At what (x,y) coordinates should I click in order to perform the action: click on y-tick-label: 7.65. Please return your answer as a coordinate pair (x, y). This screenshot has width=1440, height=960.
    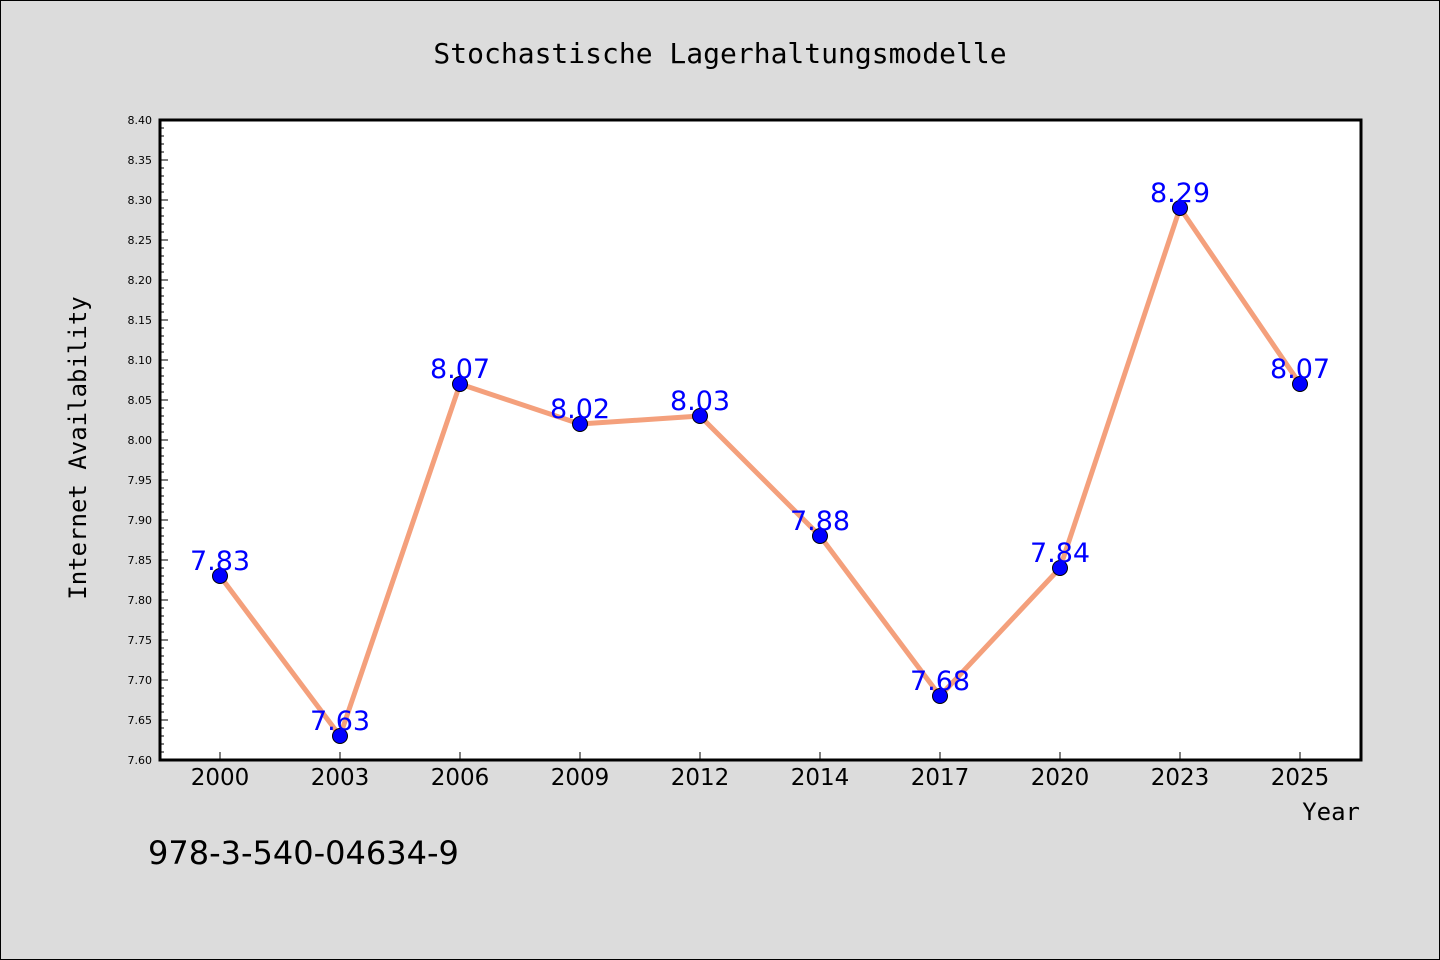
    Looking at the image, I should click on (140, 720).